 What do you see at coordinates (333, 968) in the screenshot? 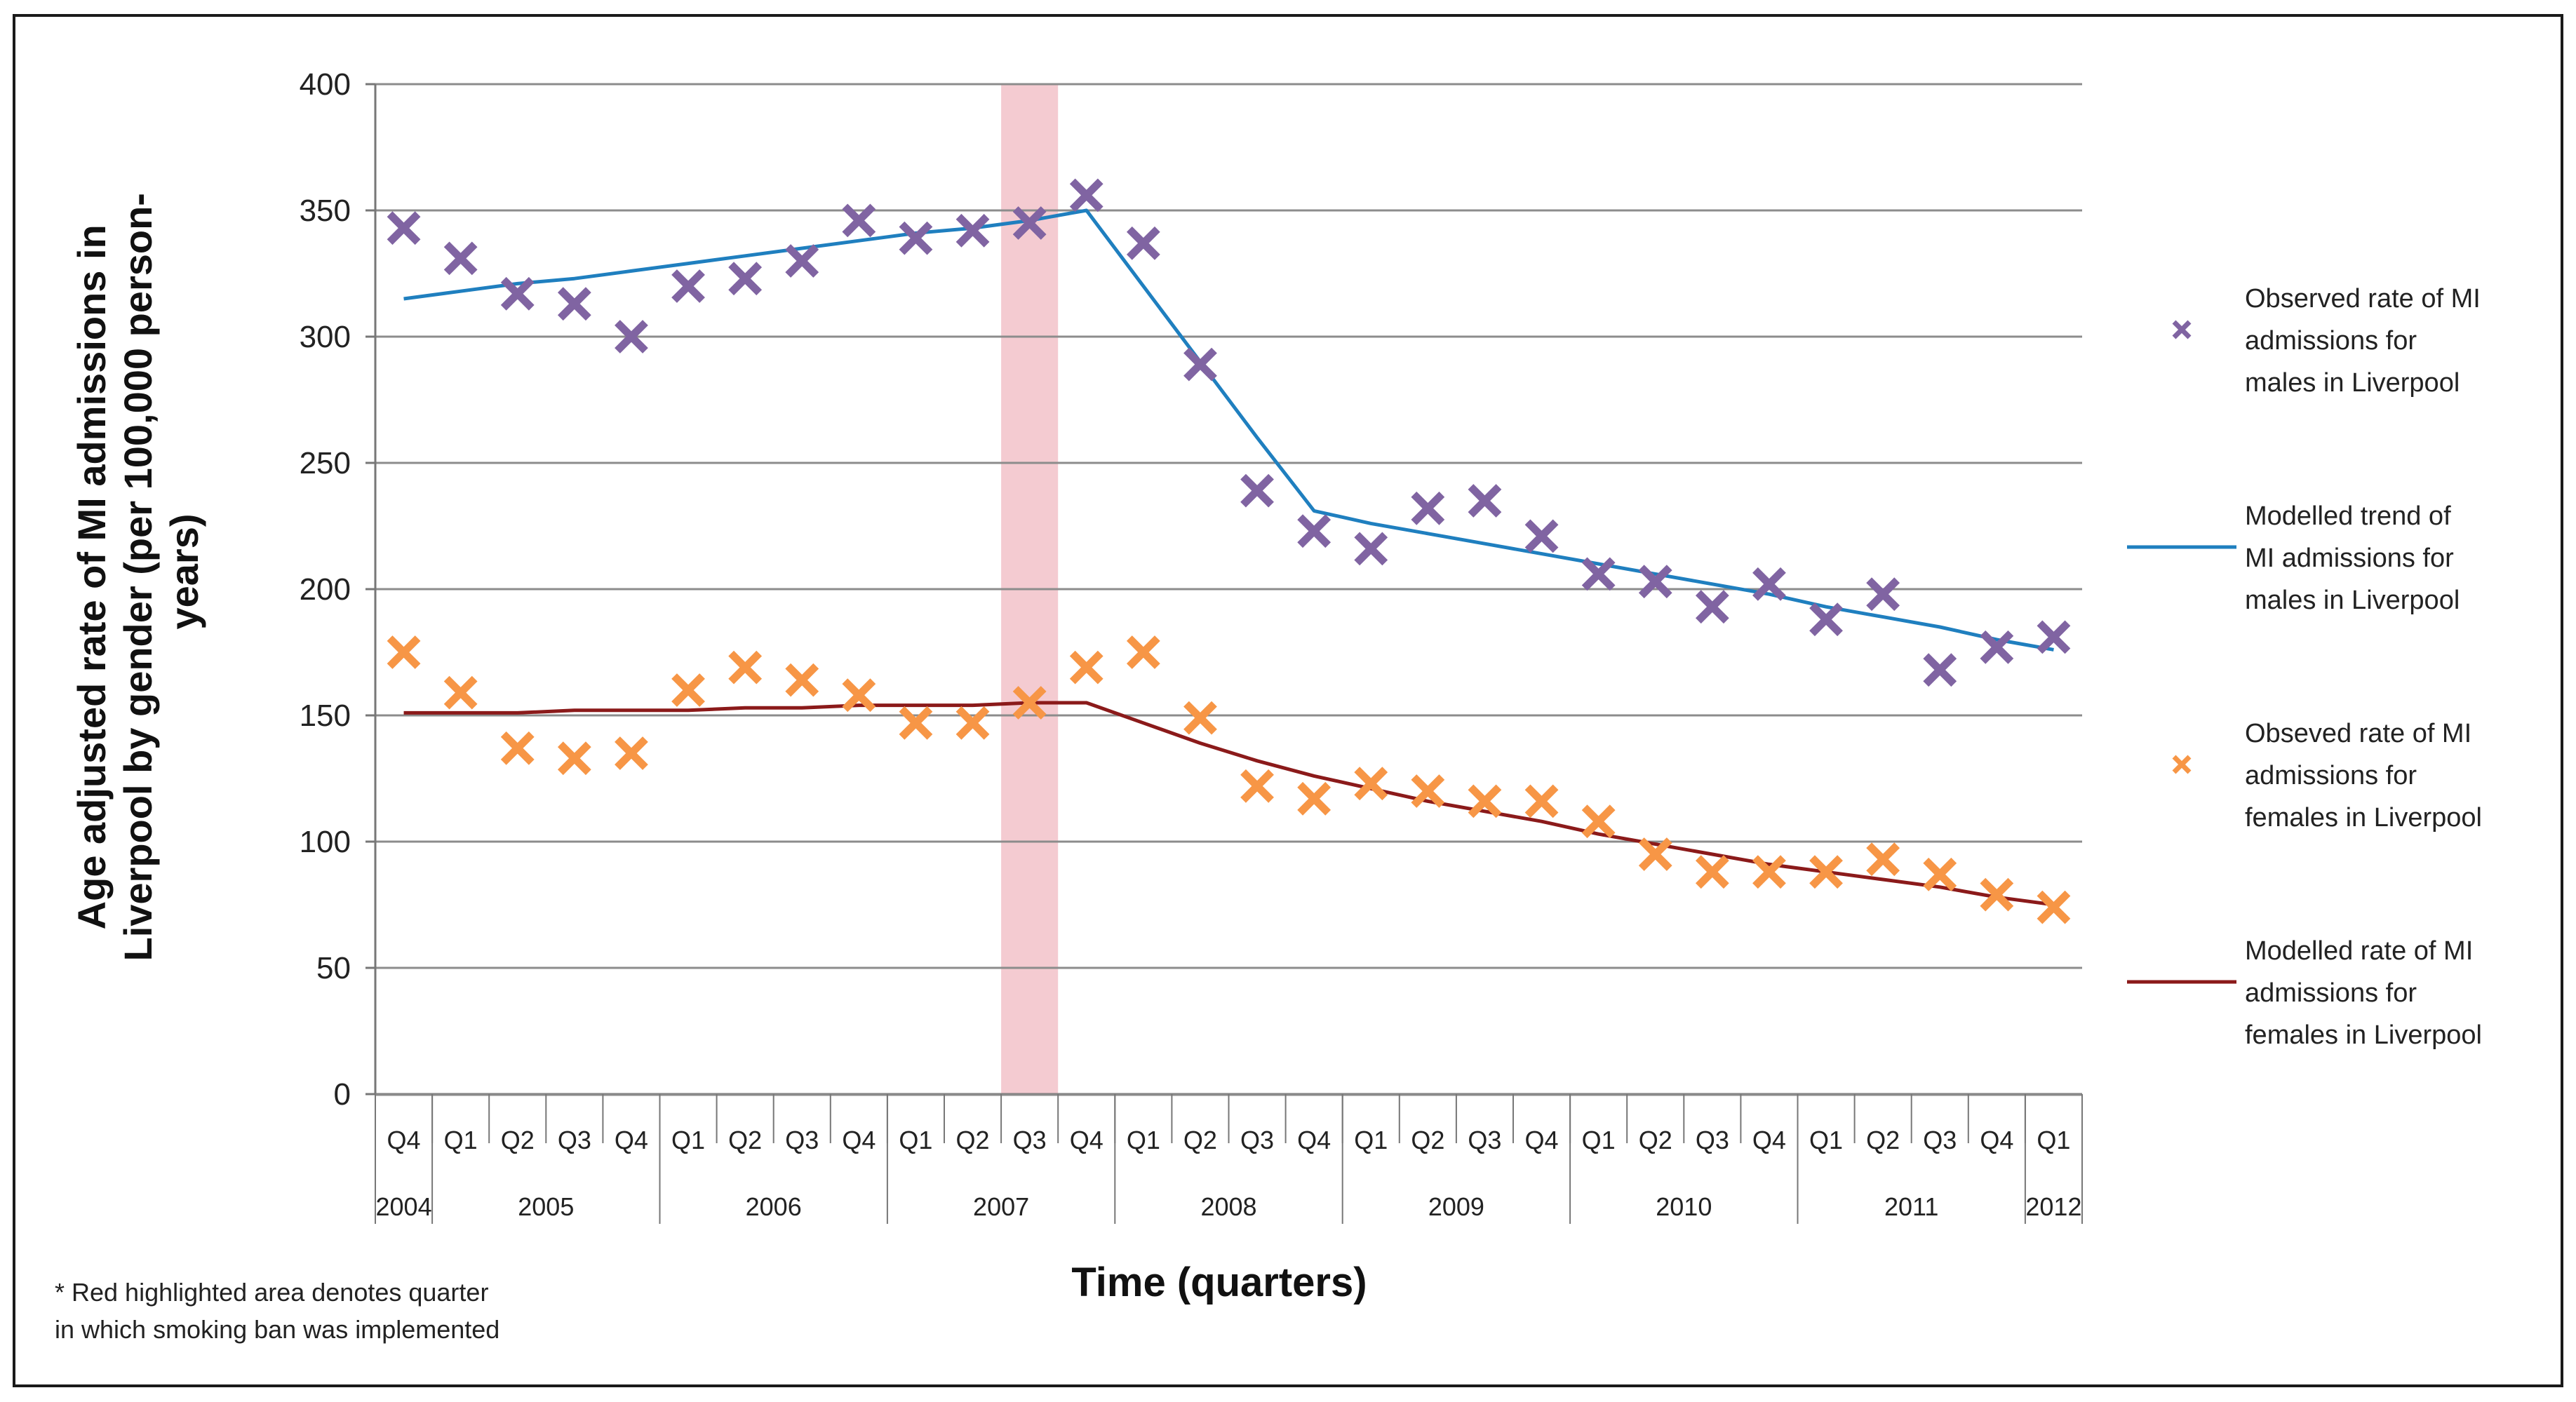
I see `y-tick-label: 50` at bounding box center [333, 968].